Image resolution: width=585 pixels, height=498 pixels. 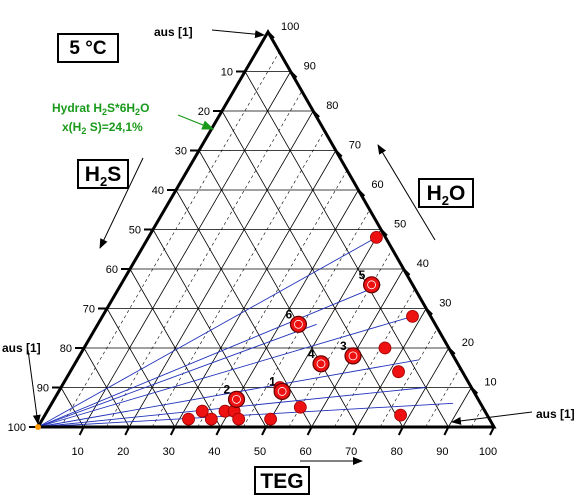 I want to click on h2s-tick-label: 10, so click(x=227, y=73).